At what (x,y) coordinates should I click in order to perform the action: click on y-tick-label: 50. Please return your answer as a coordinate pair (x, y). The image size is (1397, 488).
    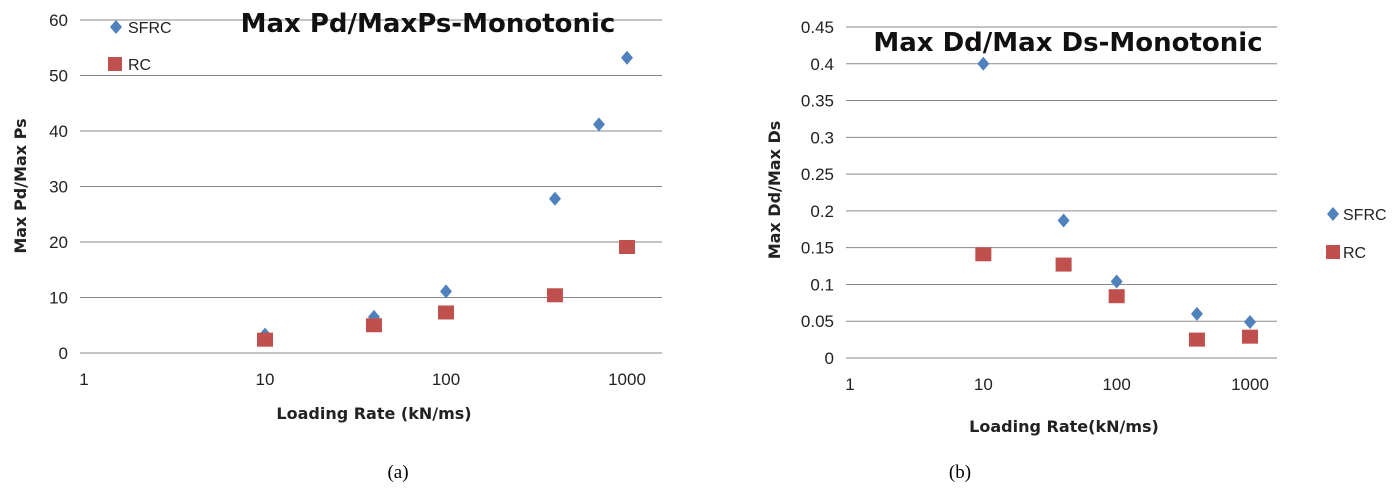
    Looking at the image, I should click on (58, 76).